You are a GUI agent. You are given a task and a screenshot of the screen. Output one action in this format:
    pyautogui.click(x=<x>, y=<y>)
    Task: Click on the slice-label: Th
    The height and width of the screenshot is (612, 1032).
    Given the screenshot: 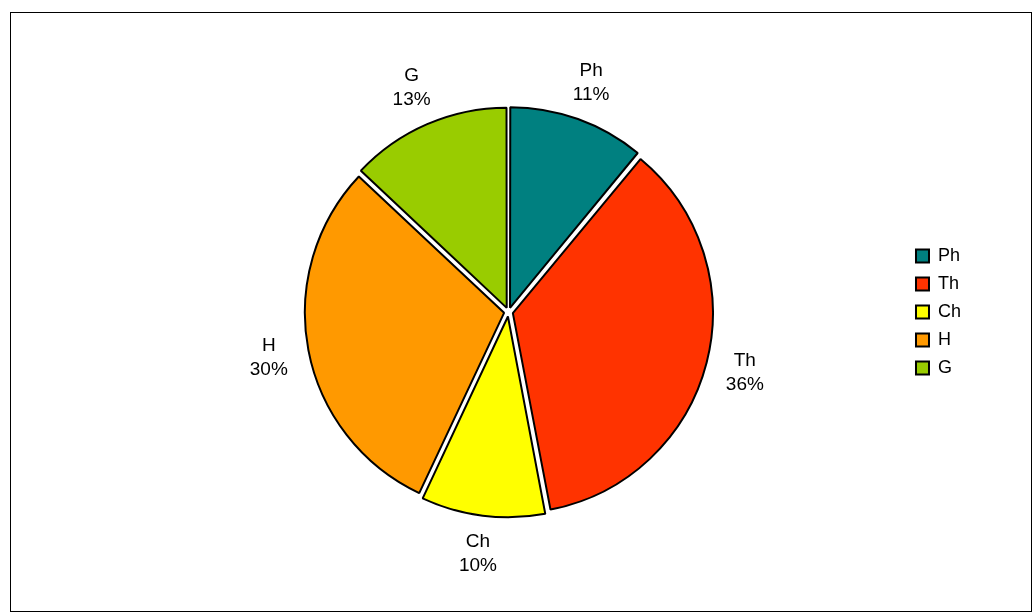 What is the action you would take?
    pyautogui.click(x=744, y=359)
    